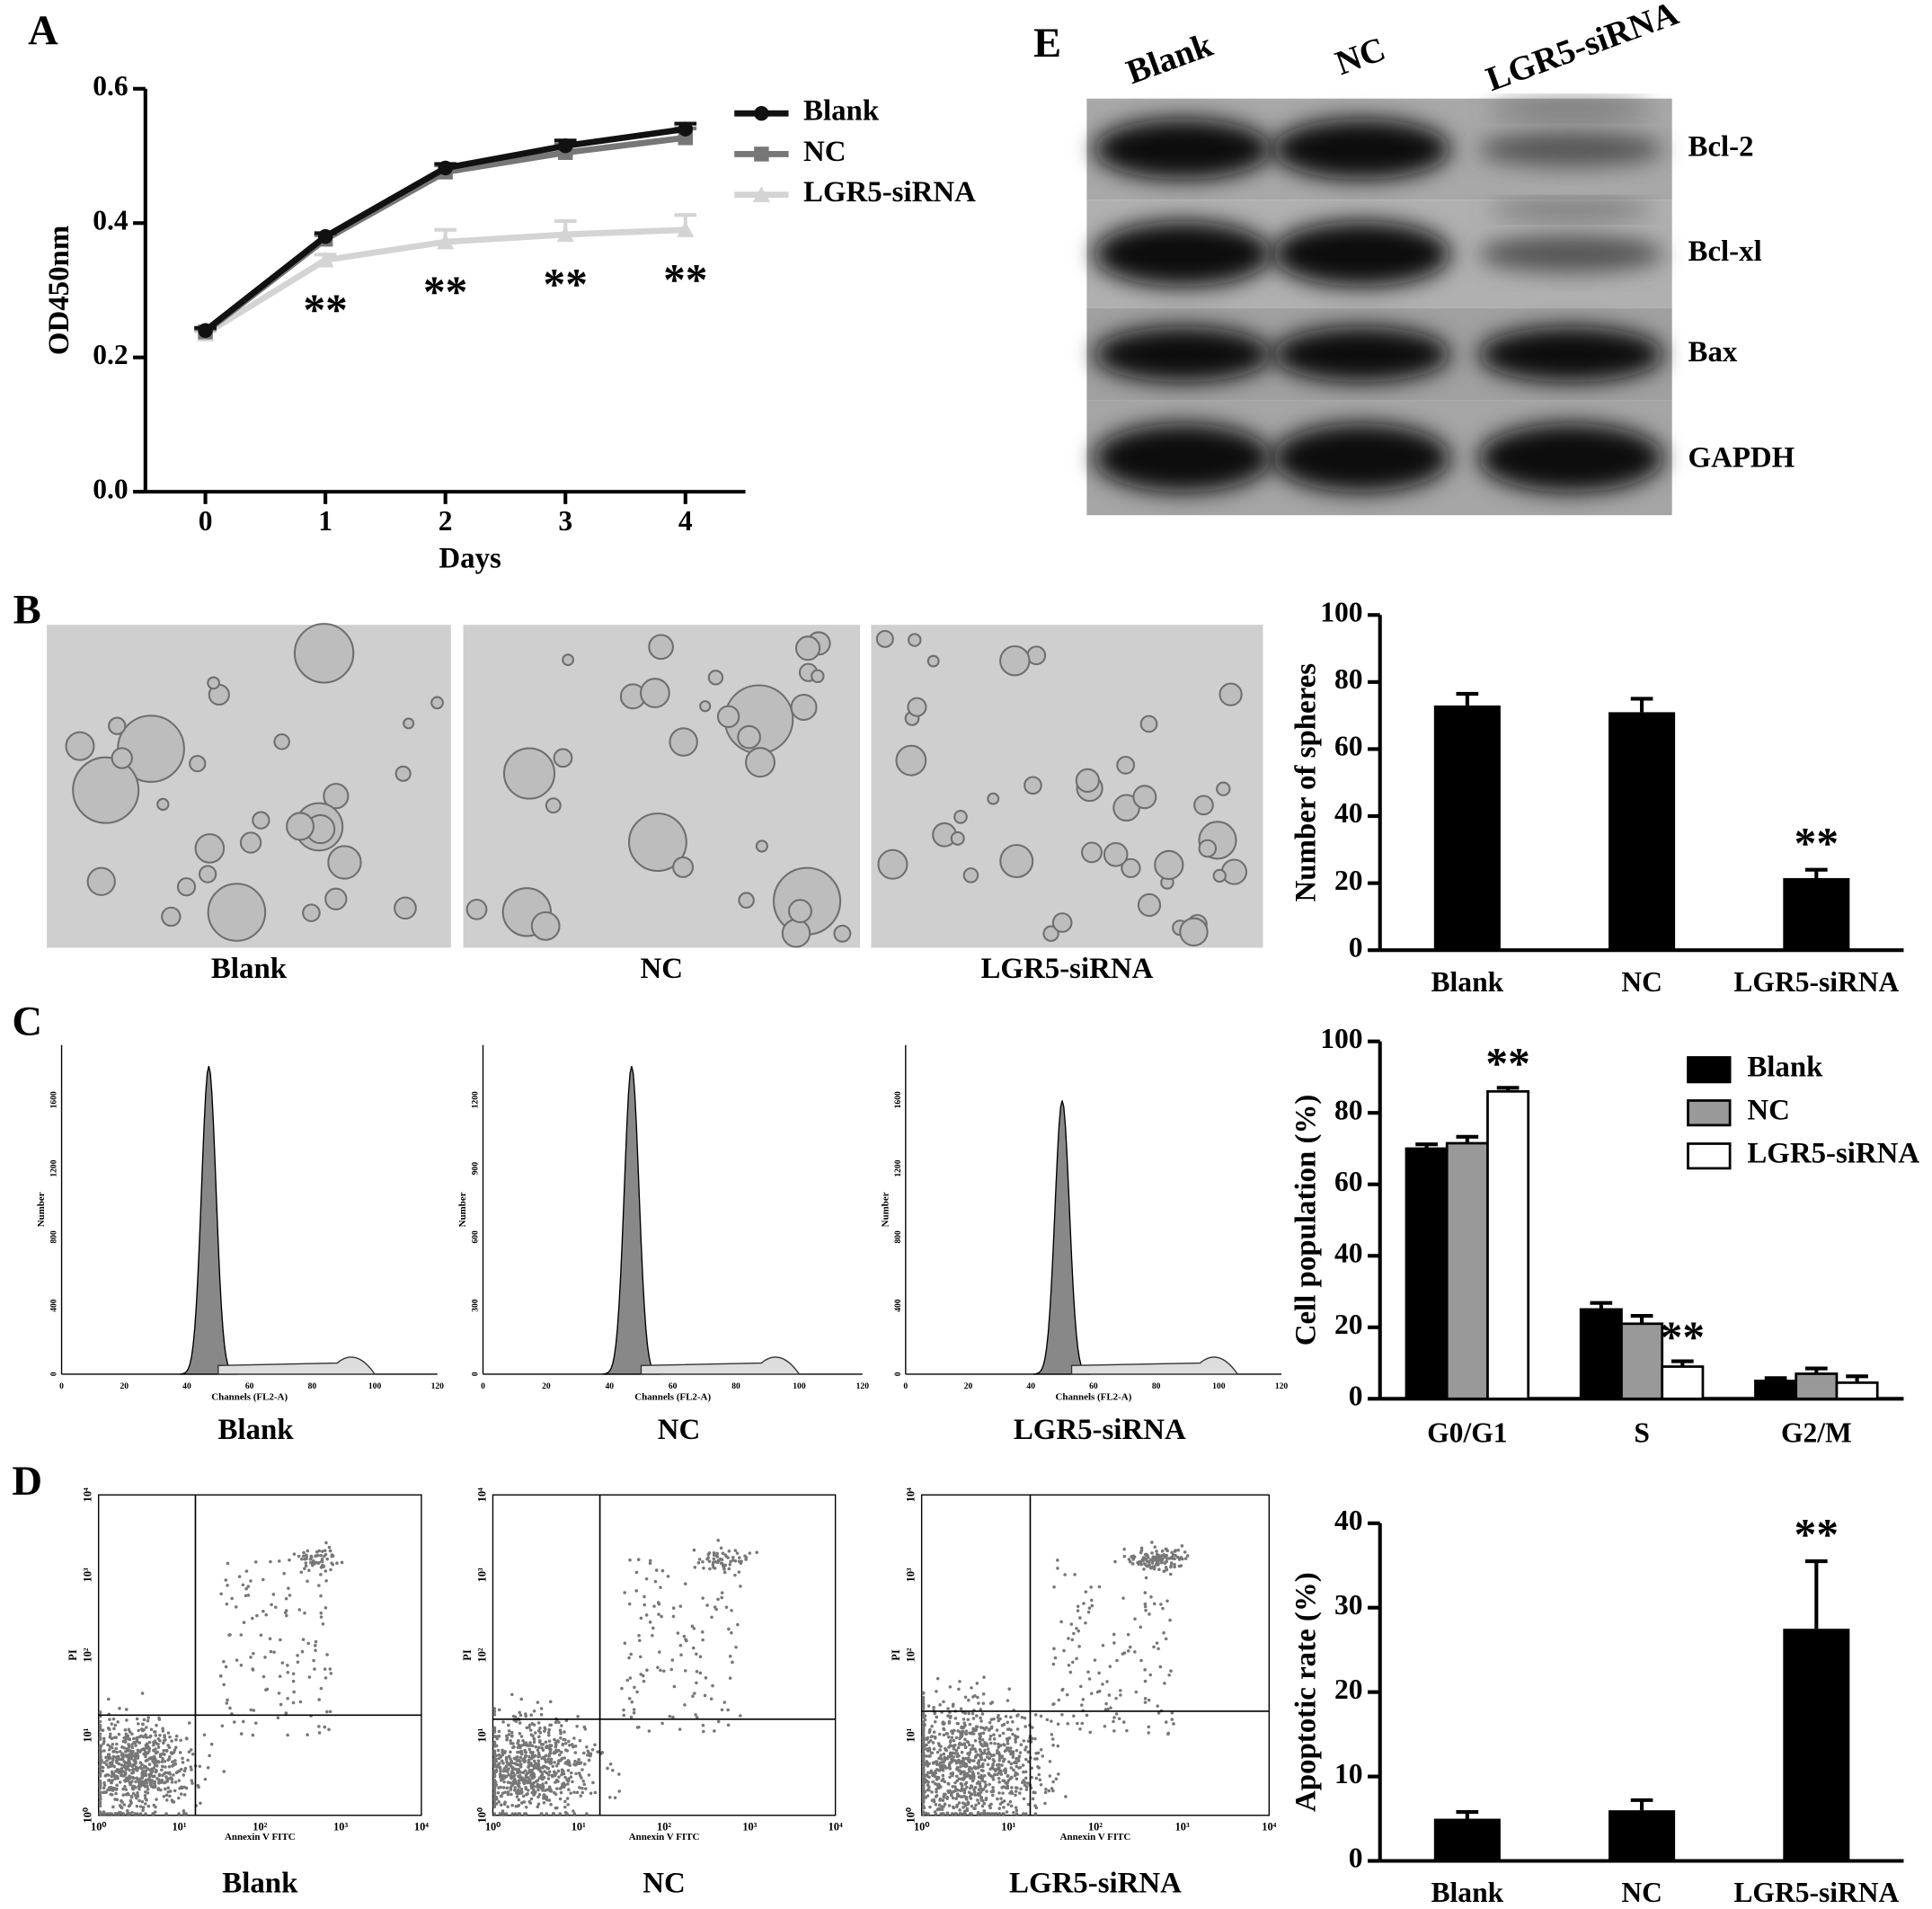 This screenshot has height=1909, width=1932. What do you see at coordinates (1093, 1386) in the screenshot?
I see `hist-tick: 60` at bounding box center [1093, 1386].